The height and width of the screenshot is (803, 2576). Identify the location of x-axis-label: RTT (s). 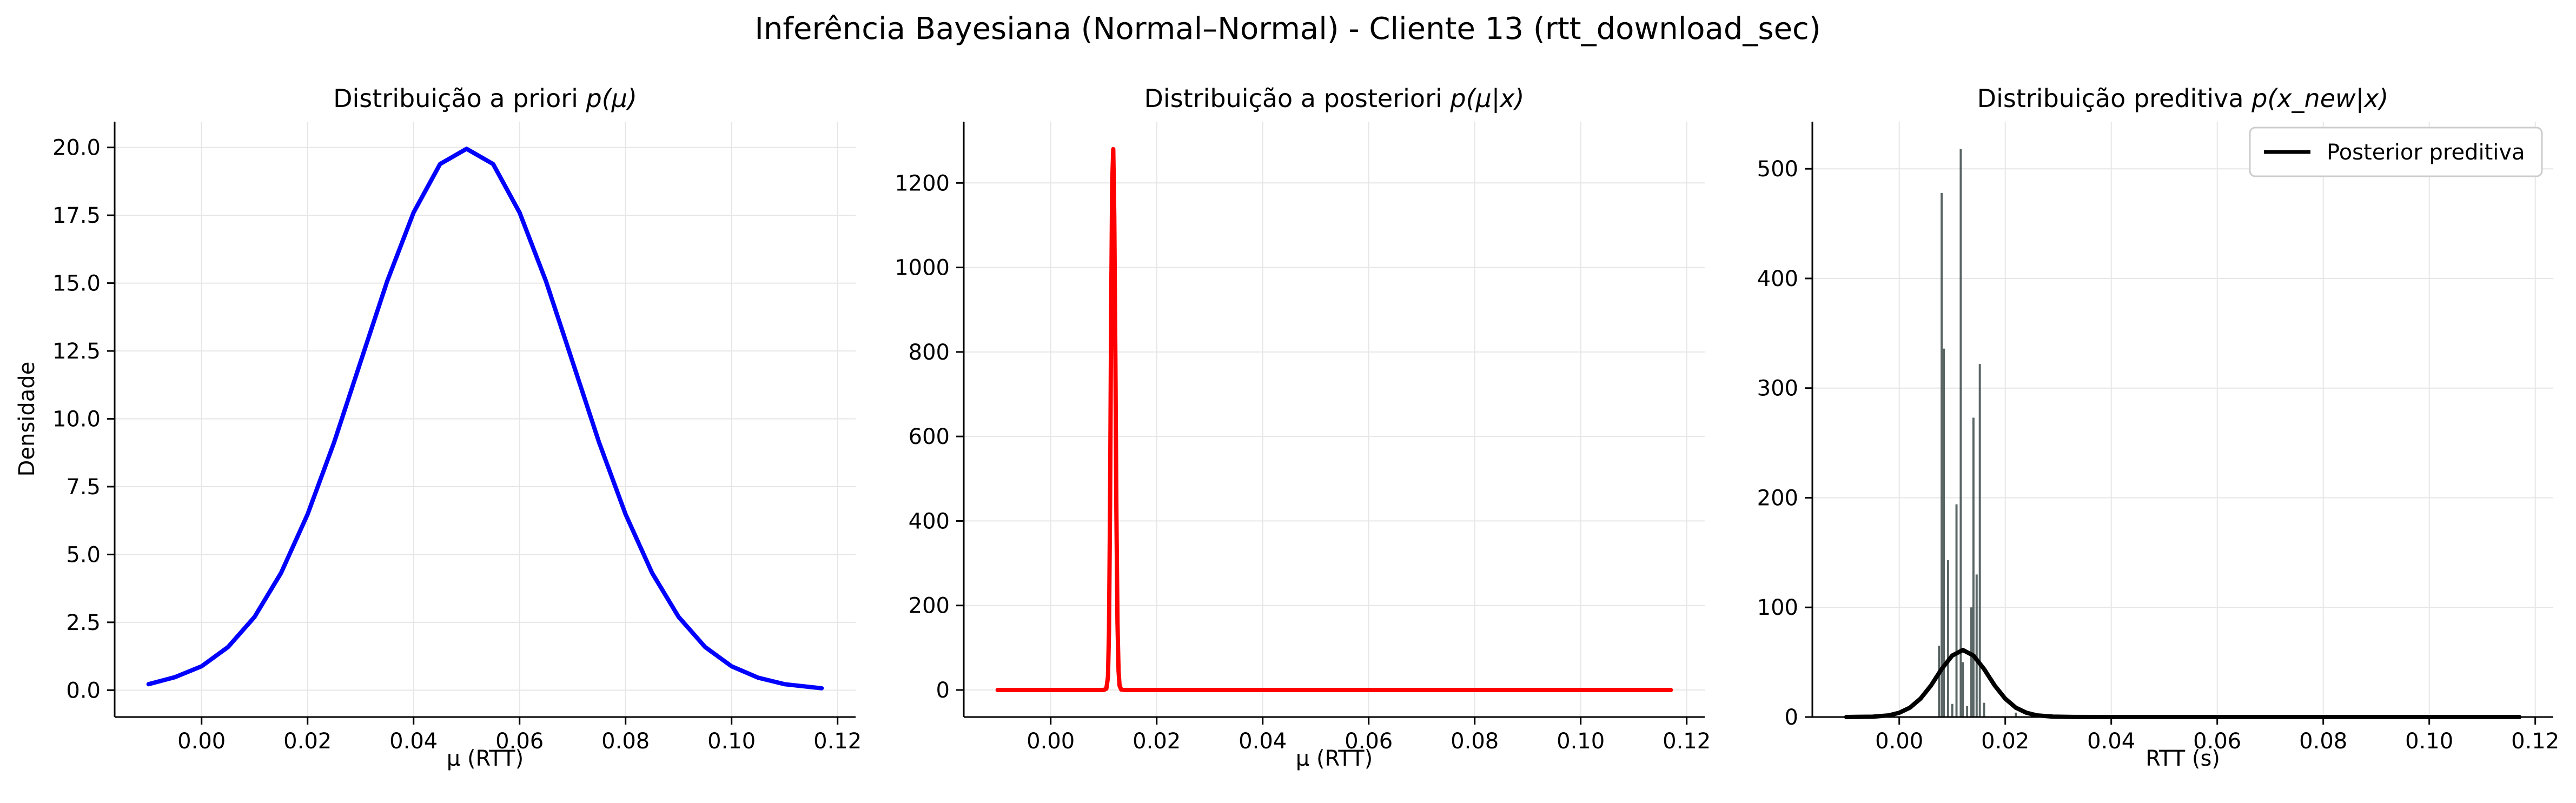
(2182, 758).